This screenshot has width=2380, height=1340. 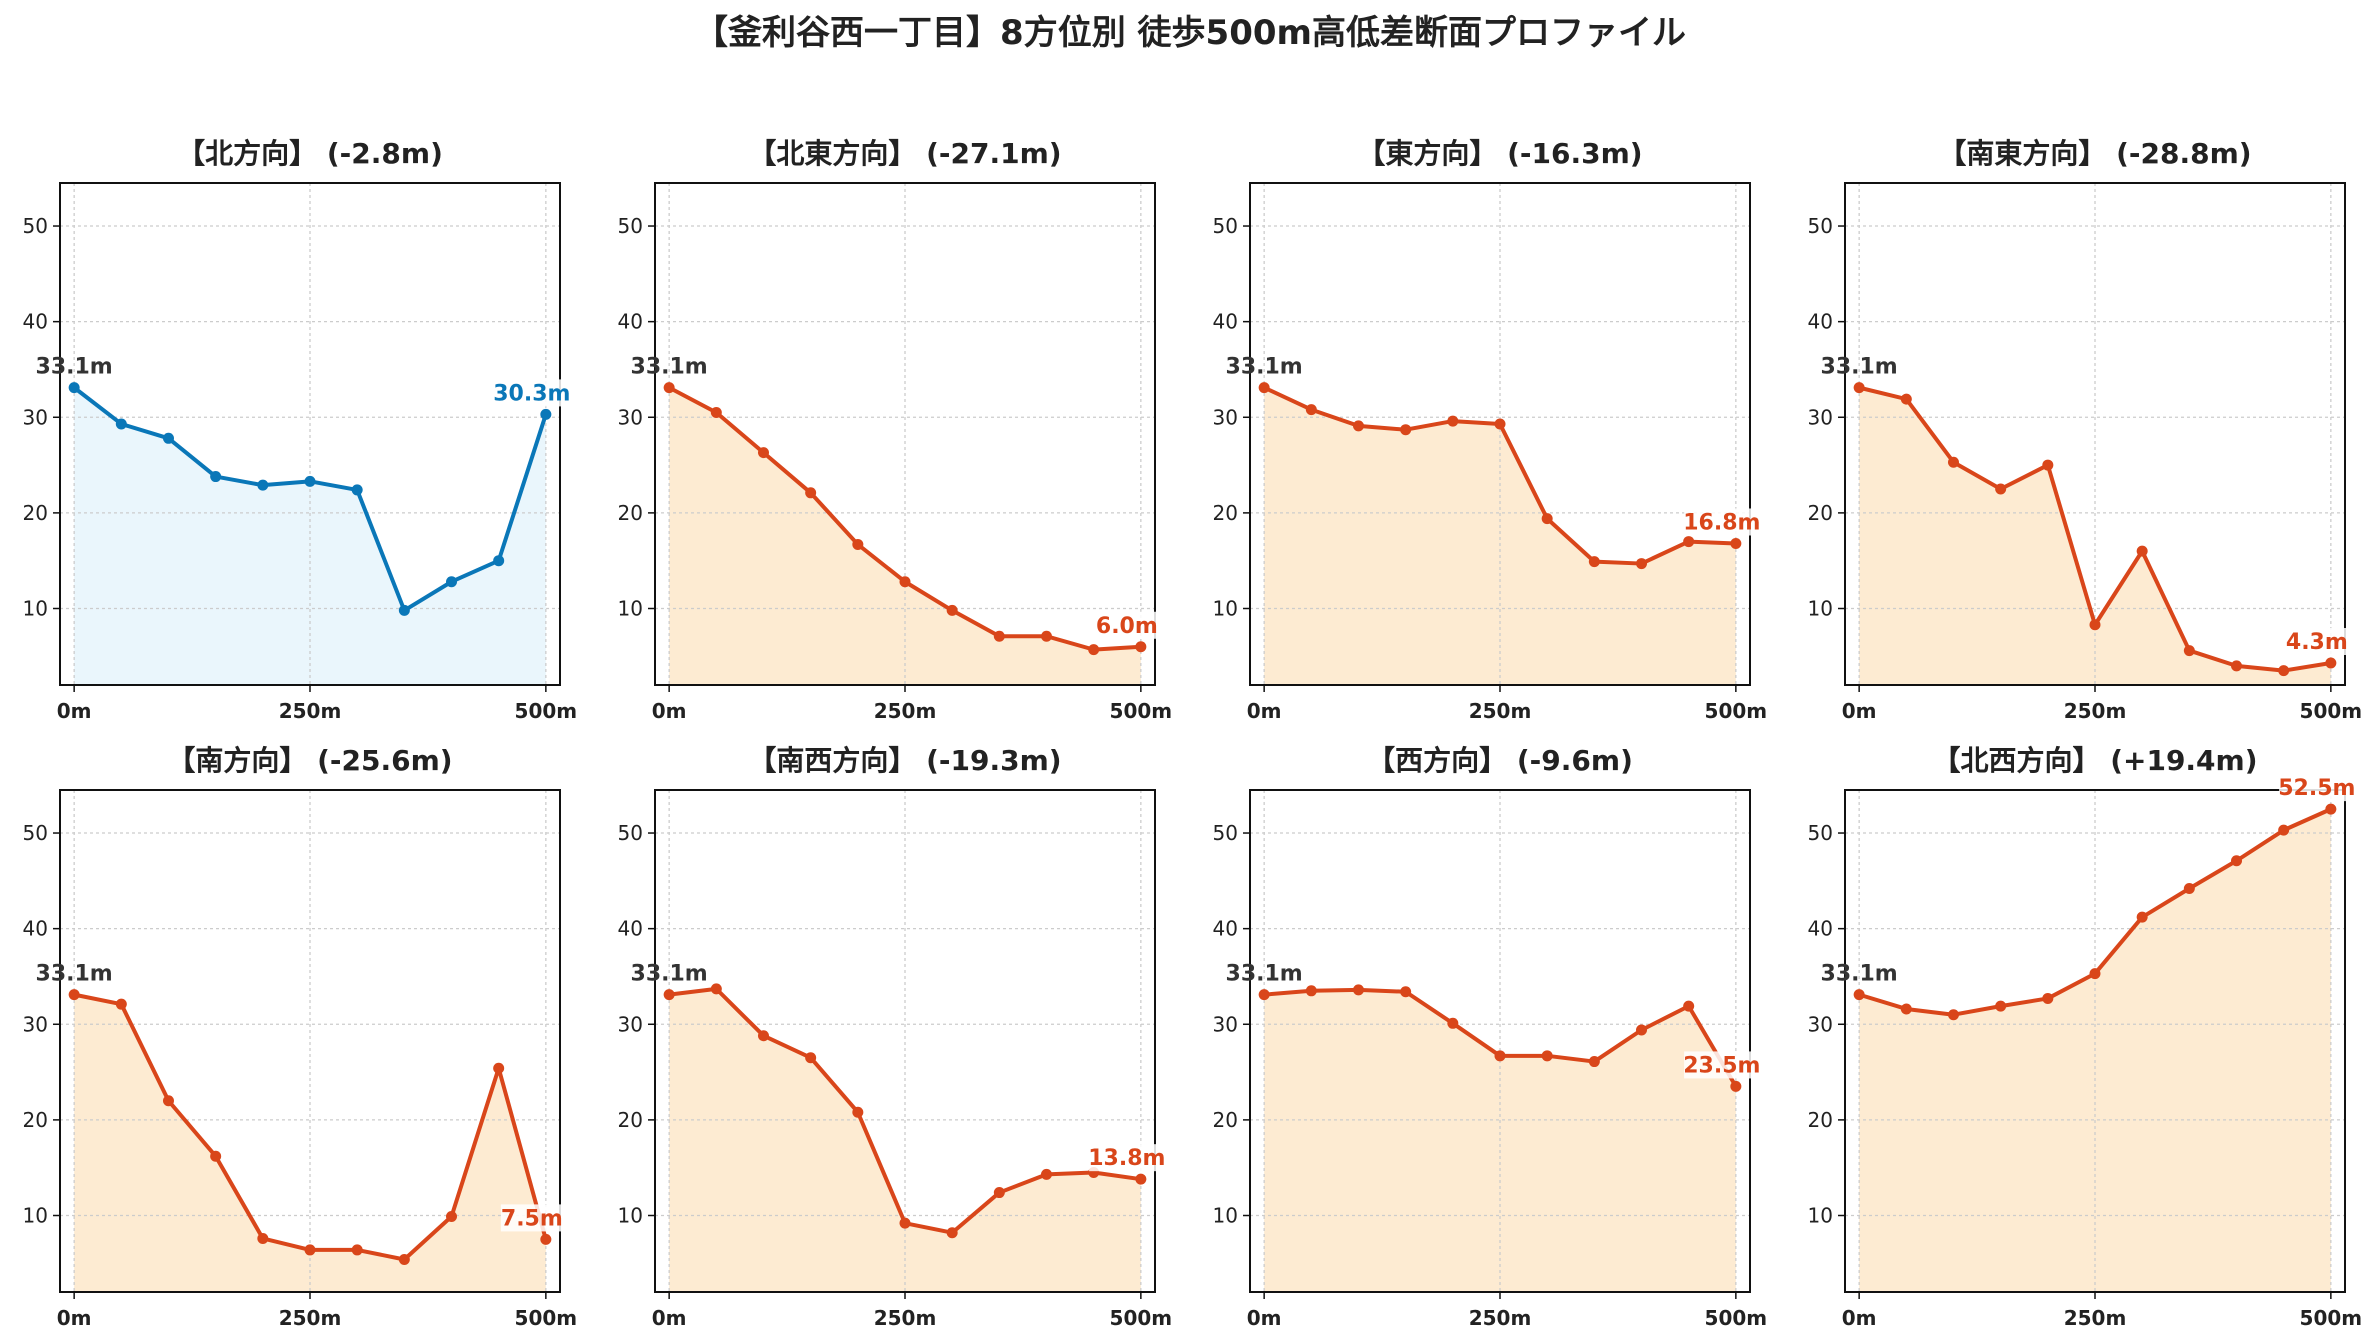 I want to click on panel-title: 【南方向】 (-25.6m), so click(x=309, y=760).